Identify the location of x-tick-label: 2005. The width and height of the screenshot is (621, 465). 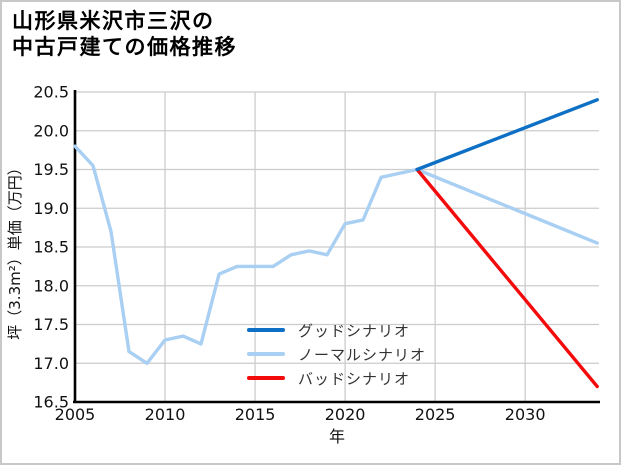
(75, 414).